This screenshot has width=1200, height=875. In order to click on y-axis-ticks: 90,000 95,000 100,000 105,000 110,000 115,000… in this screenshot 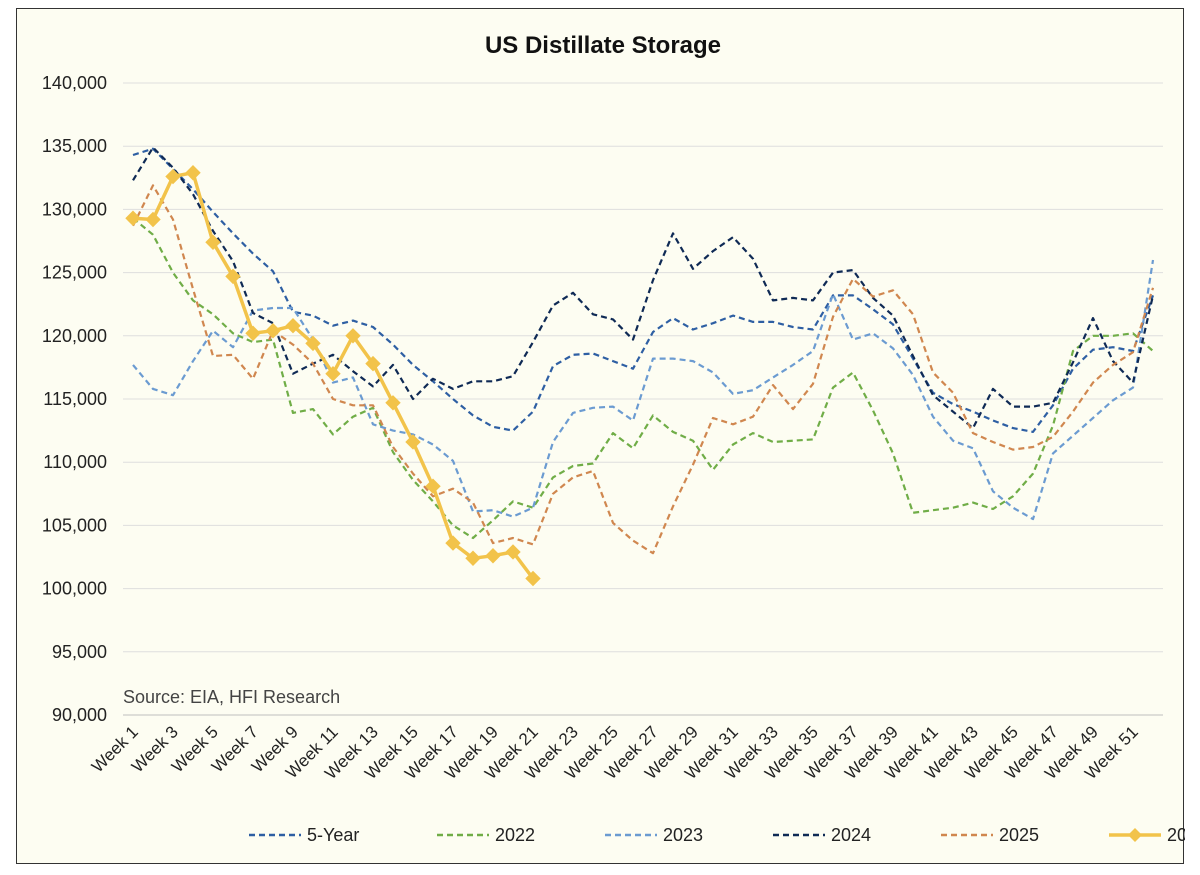, I will do `click(74, 399)`.